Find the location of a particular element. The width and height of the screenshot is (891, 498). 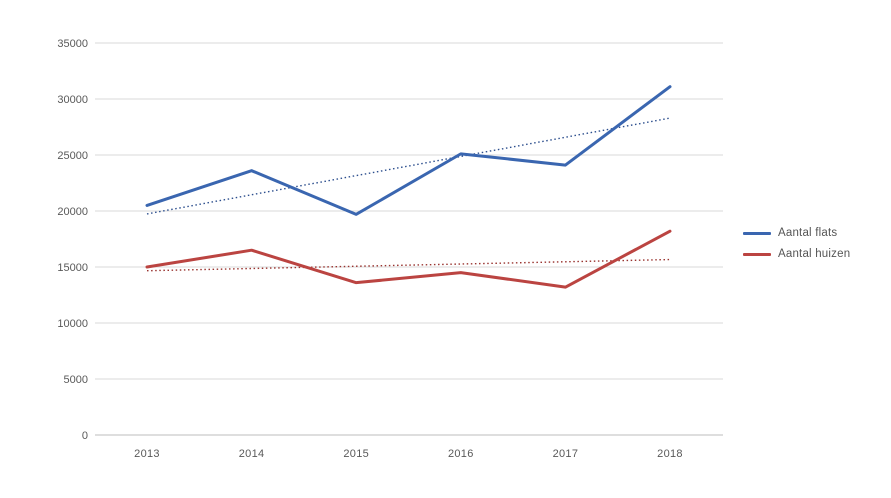

chart-legend: Aantal flats Aantal huizen is located at coordinates (796, 243).